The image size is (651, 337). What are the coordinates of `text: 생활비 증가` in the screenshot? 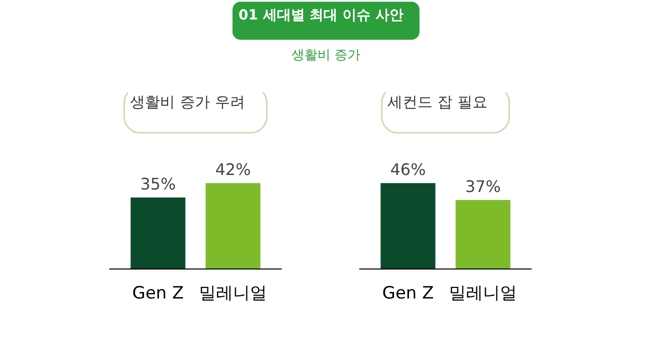 It's located at (326, 56).